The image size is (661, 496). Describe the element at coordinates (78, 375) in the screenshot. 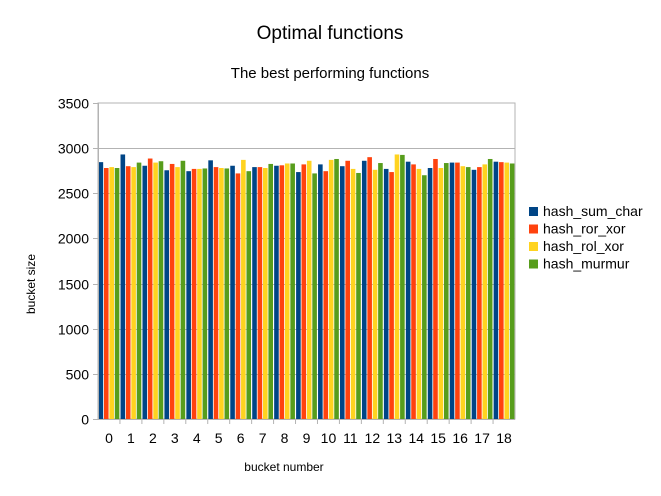

I see `y-tick-label: 500` at that location.